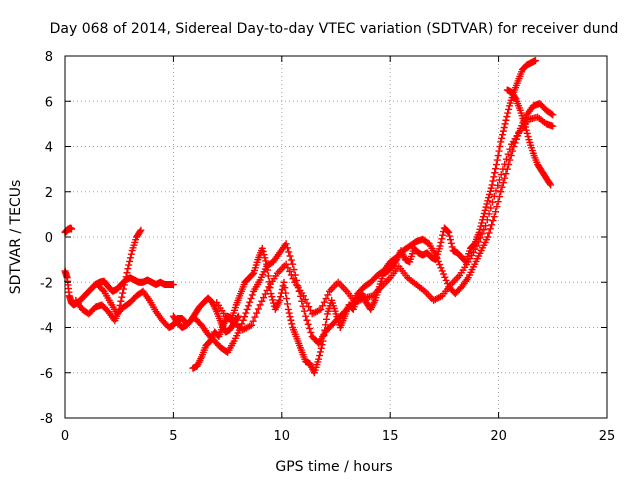 This screenshot has height=480, width=640. I want to click on y-tick-label: -2, so click(46, 283).